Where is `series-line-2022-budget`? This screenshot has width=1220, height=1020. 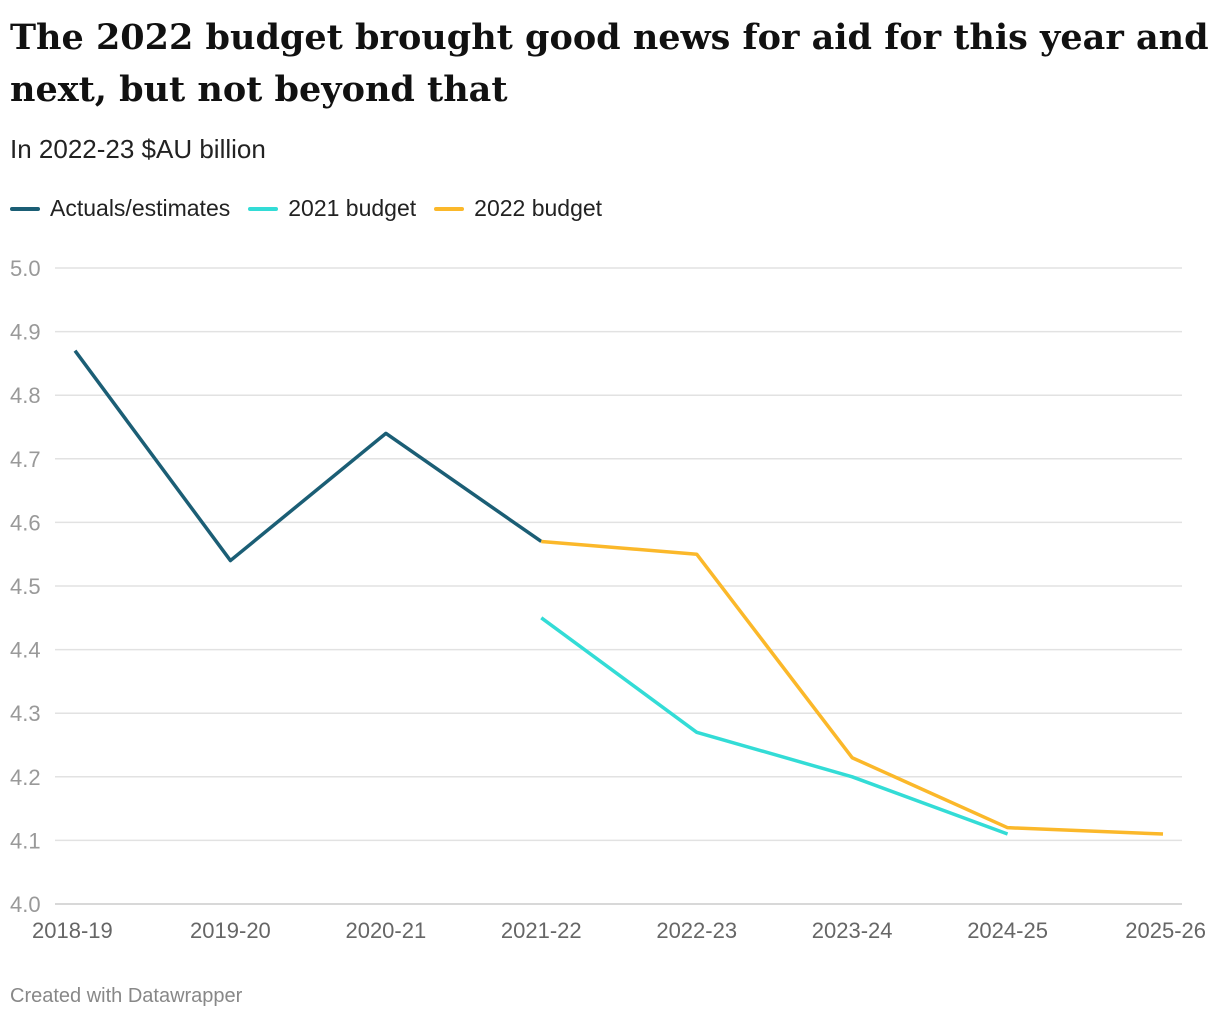 series-line-2022-budget is located at coordinates (852, 687).